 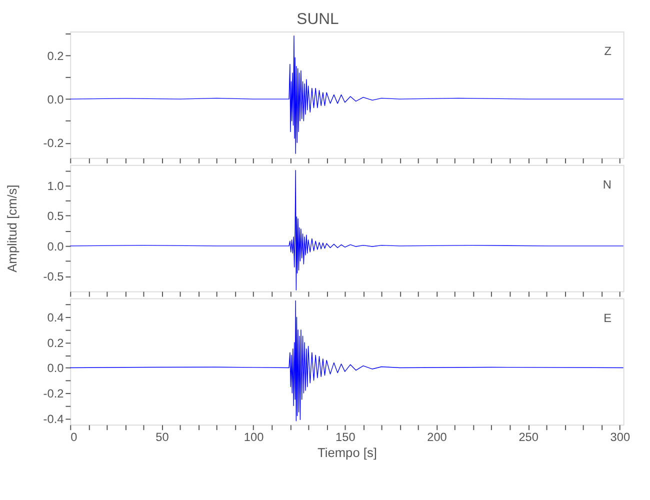 I want to click on x-tick-label: 300, so click(x=620, y=437).